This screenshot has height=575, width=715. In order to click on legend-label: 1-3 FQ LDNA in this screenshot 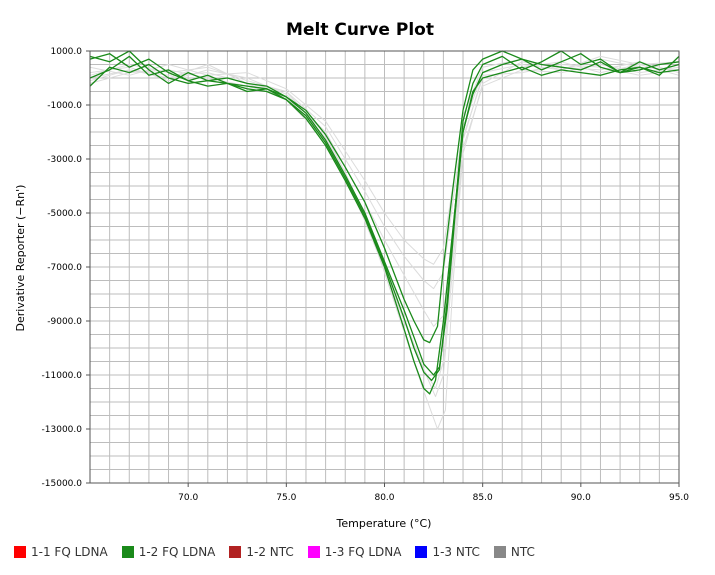, I will do `click(363, 552)`.